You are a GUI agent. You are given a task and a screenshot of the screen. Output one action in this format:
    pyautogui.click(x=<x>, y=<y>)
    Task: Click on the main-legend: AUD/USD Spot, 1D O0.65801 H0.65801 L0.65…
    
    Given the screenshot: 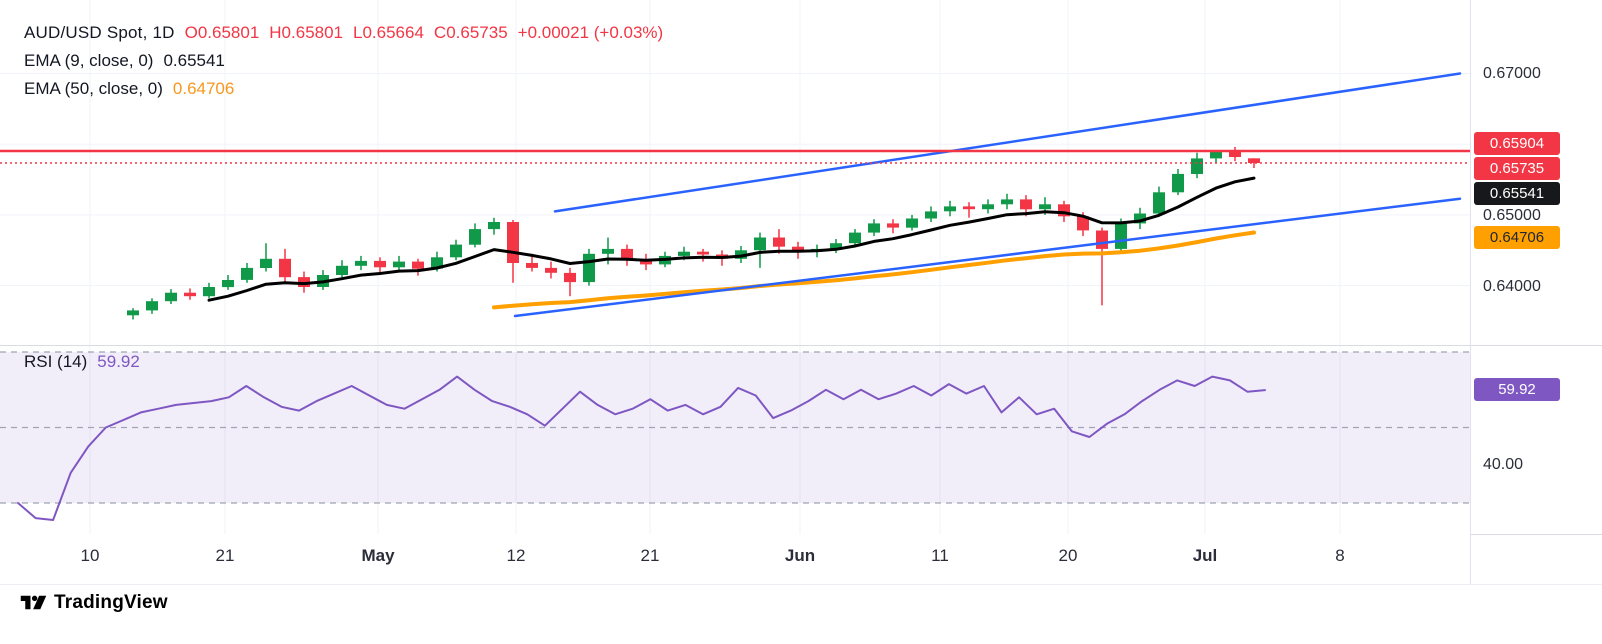 What is the action you would take?
    pyautogui.click(x=343, y=61)
    